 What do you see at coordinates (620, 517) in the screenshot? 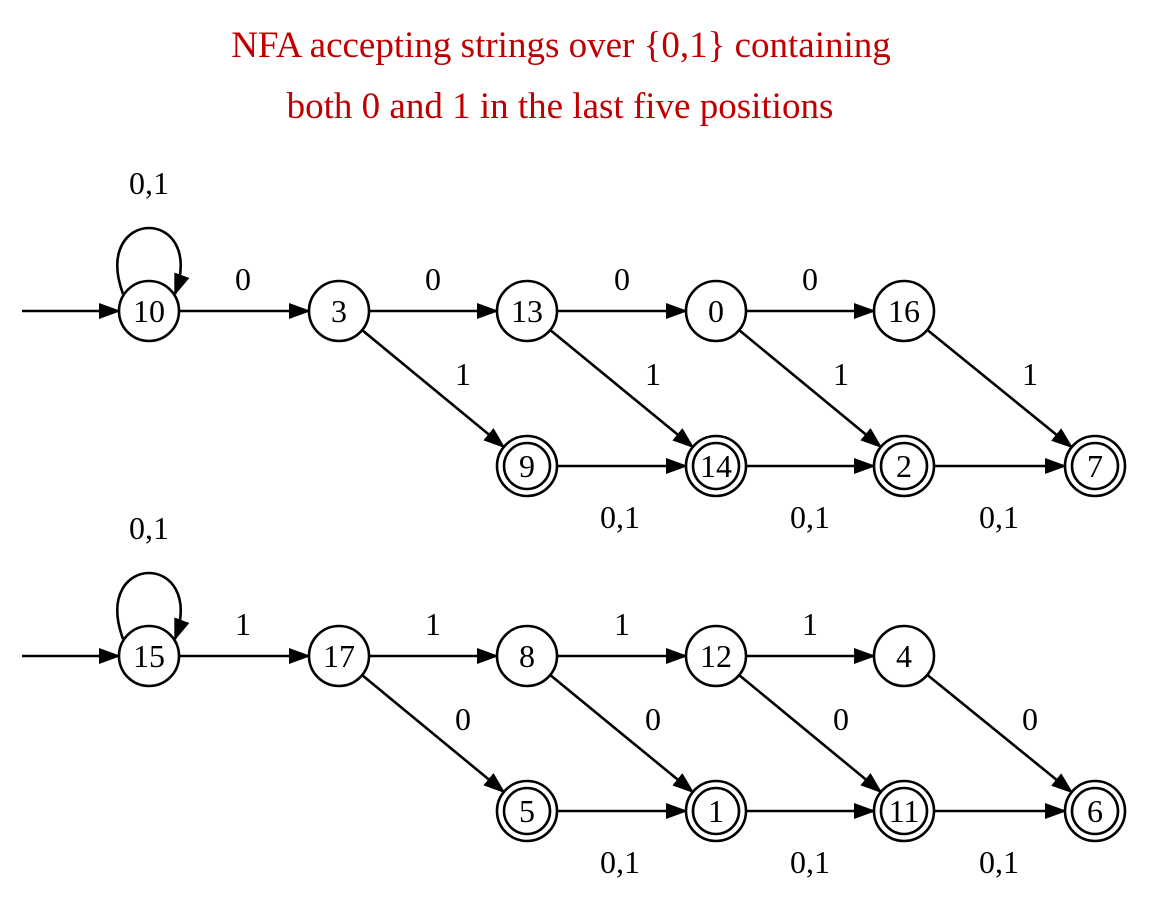
I see `transition-label-9-to-14: 0,1` at bounding box center [620, 517].